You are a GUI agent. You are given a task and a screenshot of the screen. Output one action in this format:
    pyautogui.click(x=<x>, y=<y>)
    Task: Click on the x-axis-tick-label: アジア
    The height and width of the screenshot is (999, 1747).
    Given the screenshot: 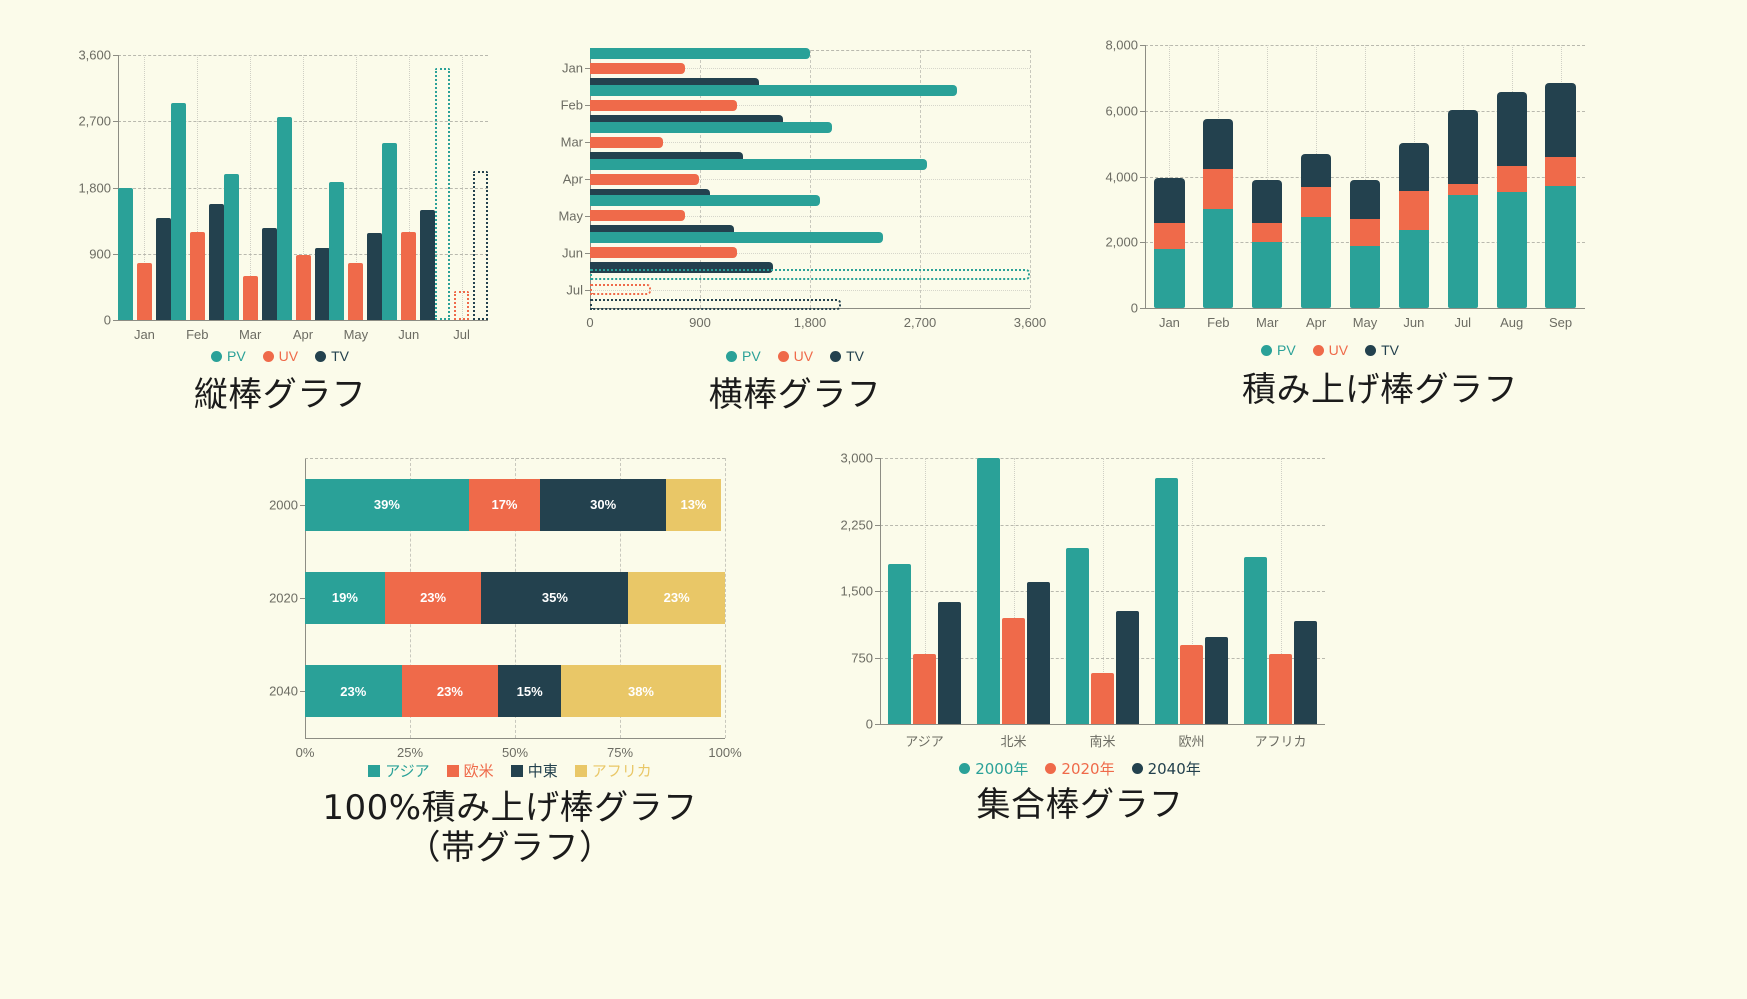 What is the action you would take?
    pyautogui.click(x=924, y=742)
    